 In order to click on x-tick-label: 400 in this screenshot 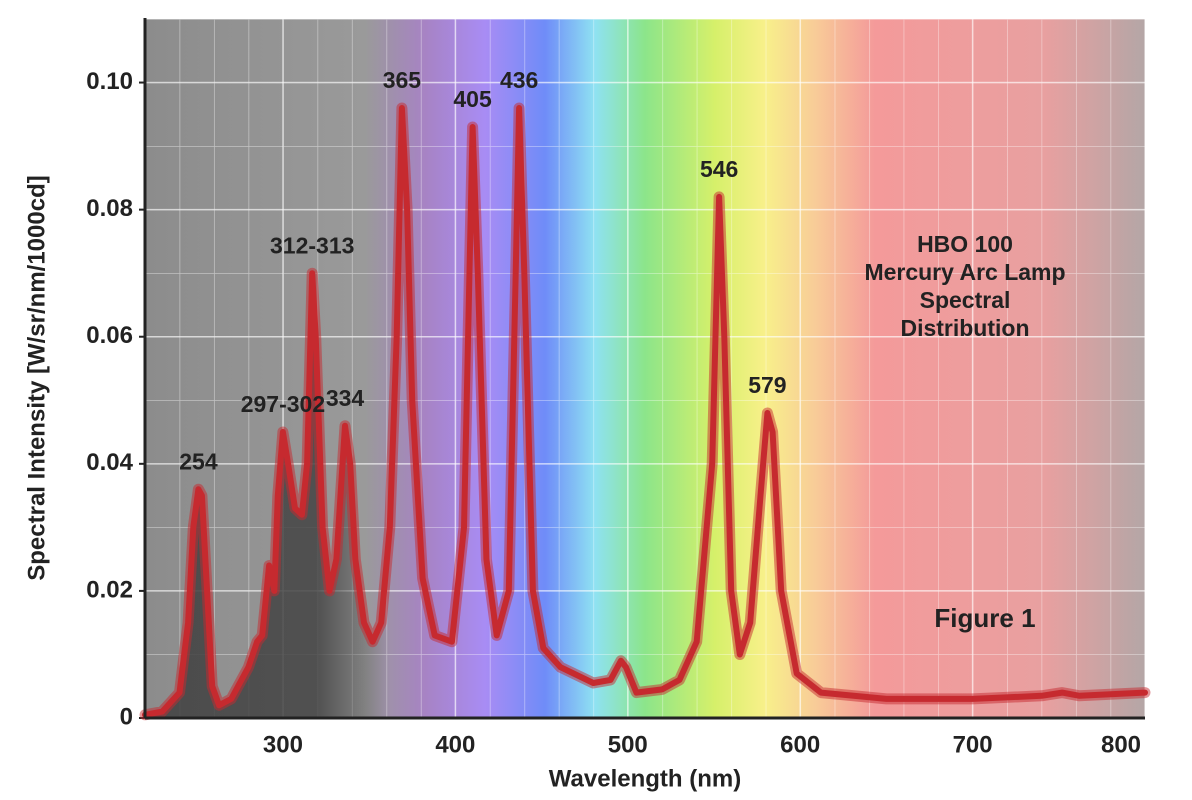, I will do `click(455, 744)`.